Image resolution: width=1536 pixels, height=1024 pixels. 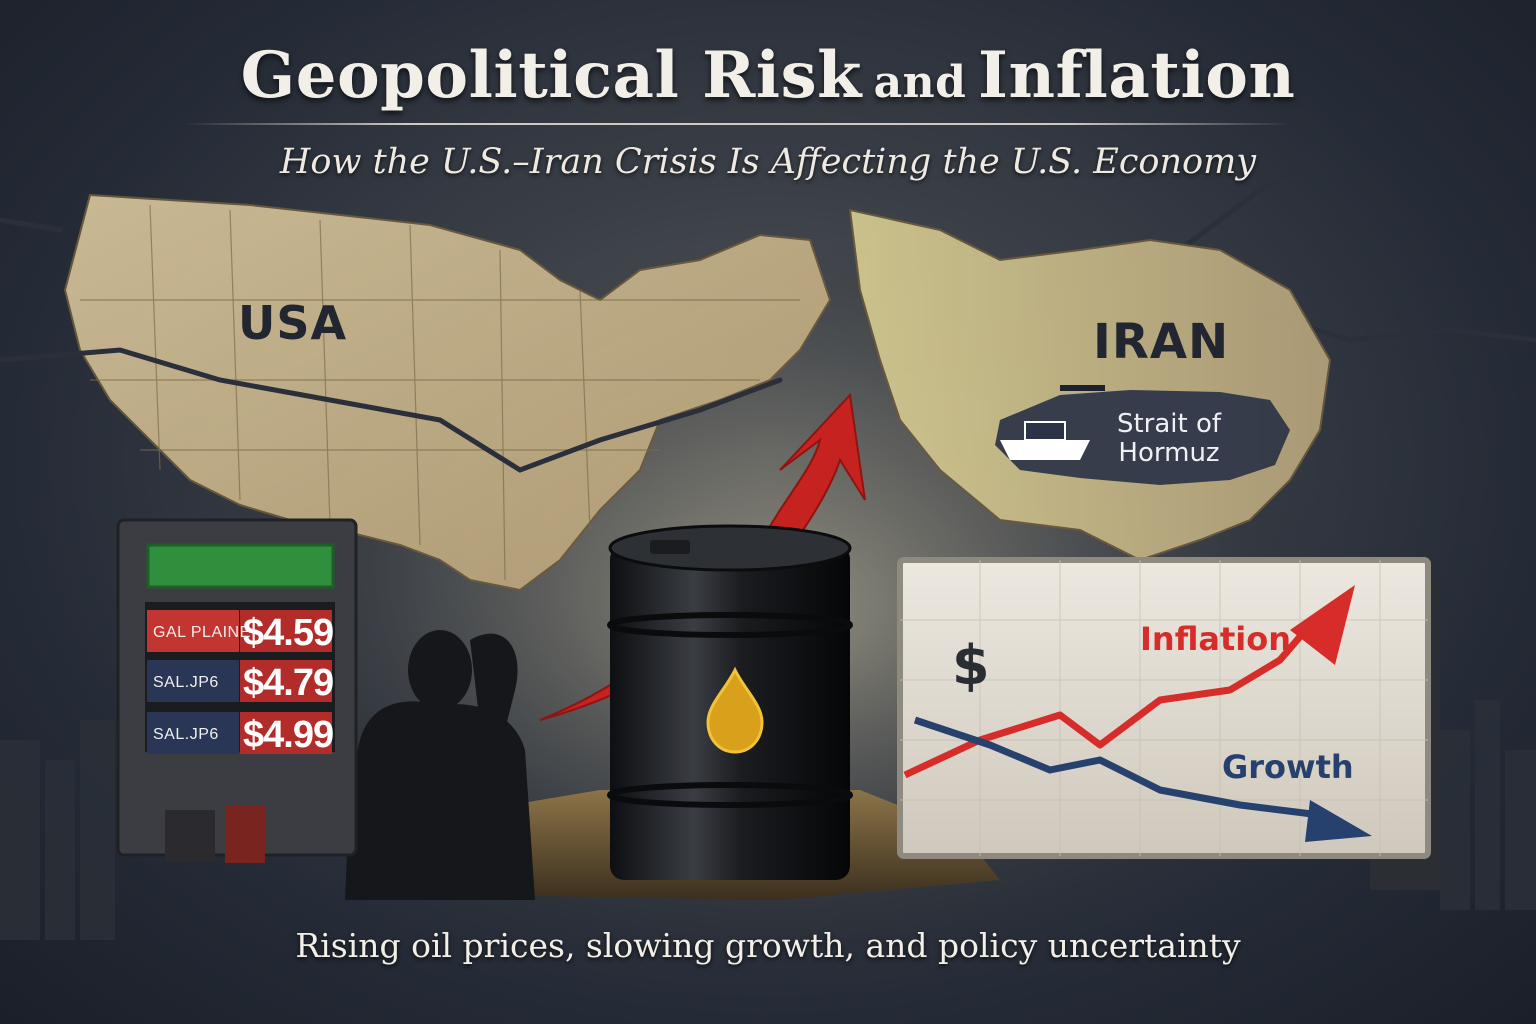 I want to click on economy-chart-board, so click(x=1168, y=723).